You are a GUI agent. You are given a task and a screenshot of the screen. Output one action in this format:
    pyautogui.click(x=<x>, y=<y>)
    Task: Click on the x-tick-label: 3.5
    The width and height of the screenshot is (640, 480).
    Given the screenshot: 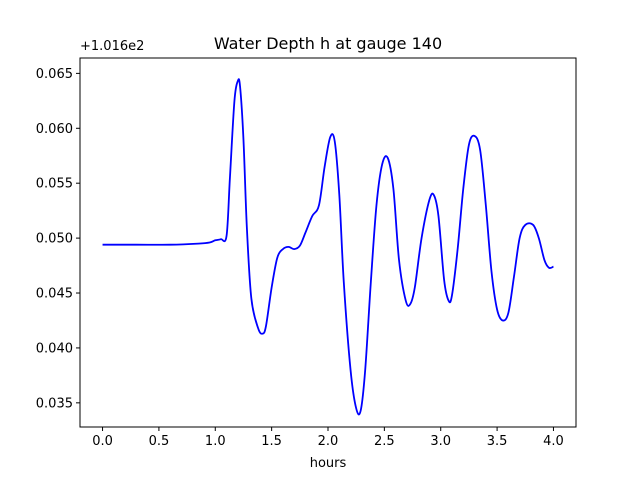 What is the action you would take?
    pyautogui.click(x=497, y=441)
    